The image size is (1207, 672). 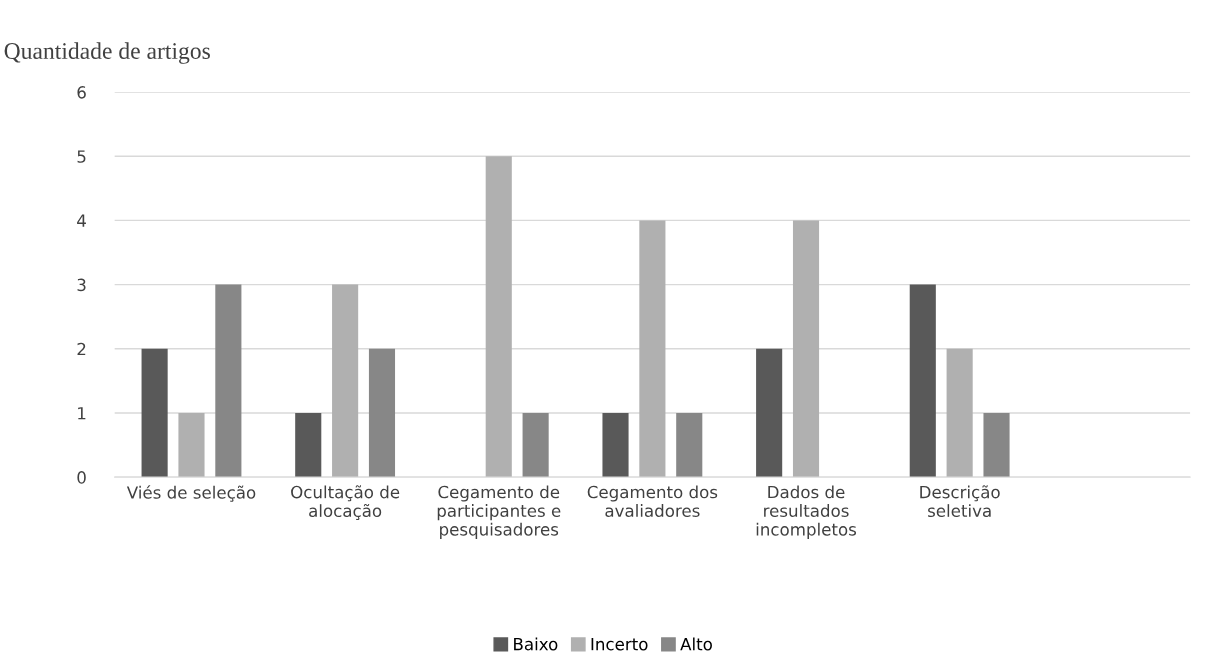 I want to click on legend-label: Baixo, so click(x=536, y=644).